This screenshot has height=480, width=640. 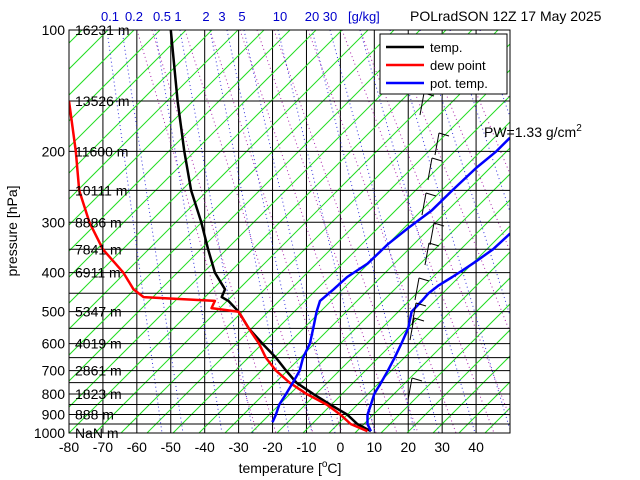 I want to click on y-tick-300: 300, so click(x=54, y=222).